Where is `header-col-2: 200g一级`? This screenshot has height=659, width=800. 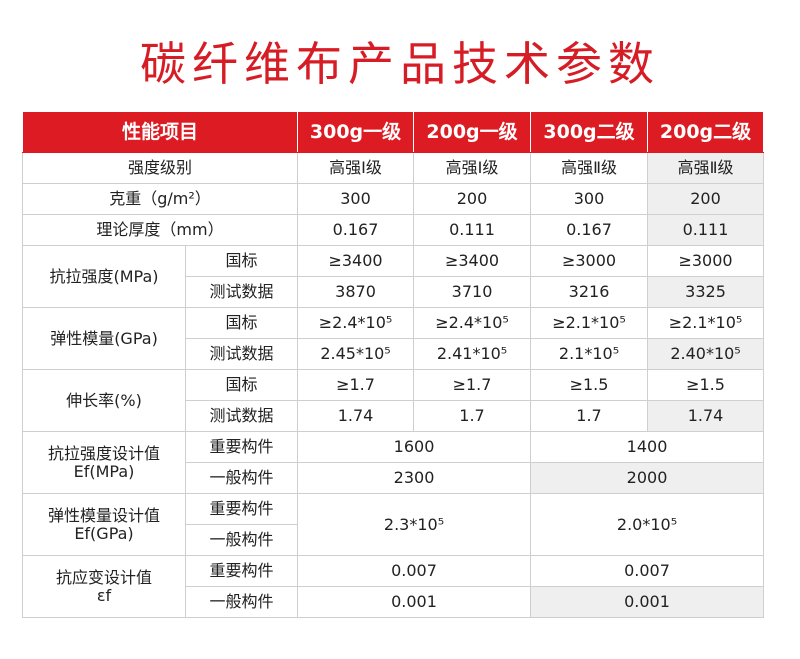 header-col-2: 200g一级 is located at coordinates (472, 132).